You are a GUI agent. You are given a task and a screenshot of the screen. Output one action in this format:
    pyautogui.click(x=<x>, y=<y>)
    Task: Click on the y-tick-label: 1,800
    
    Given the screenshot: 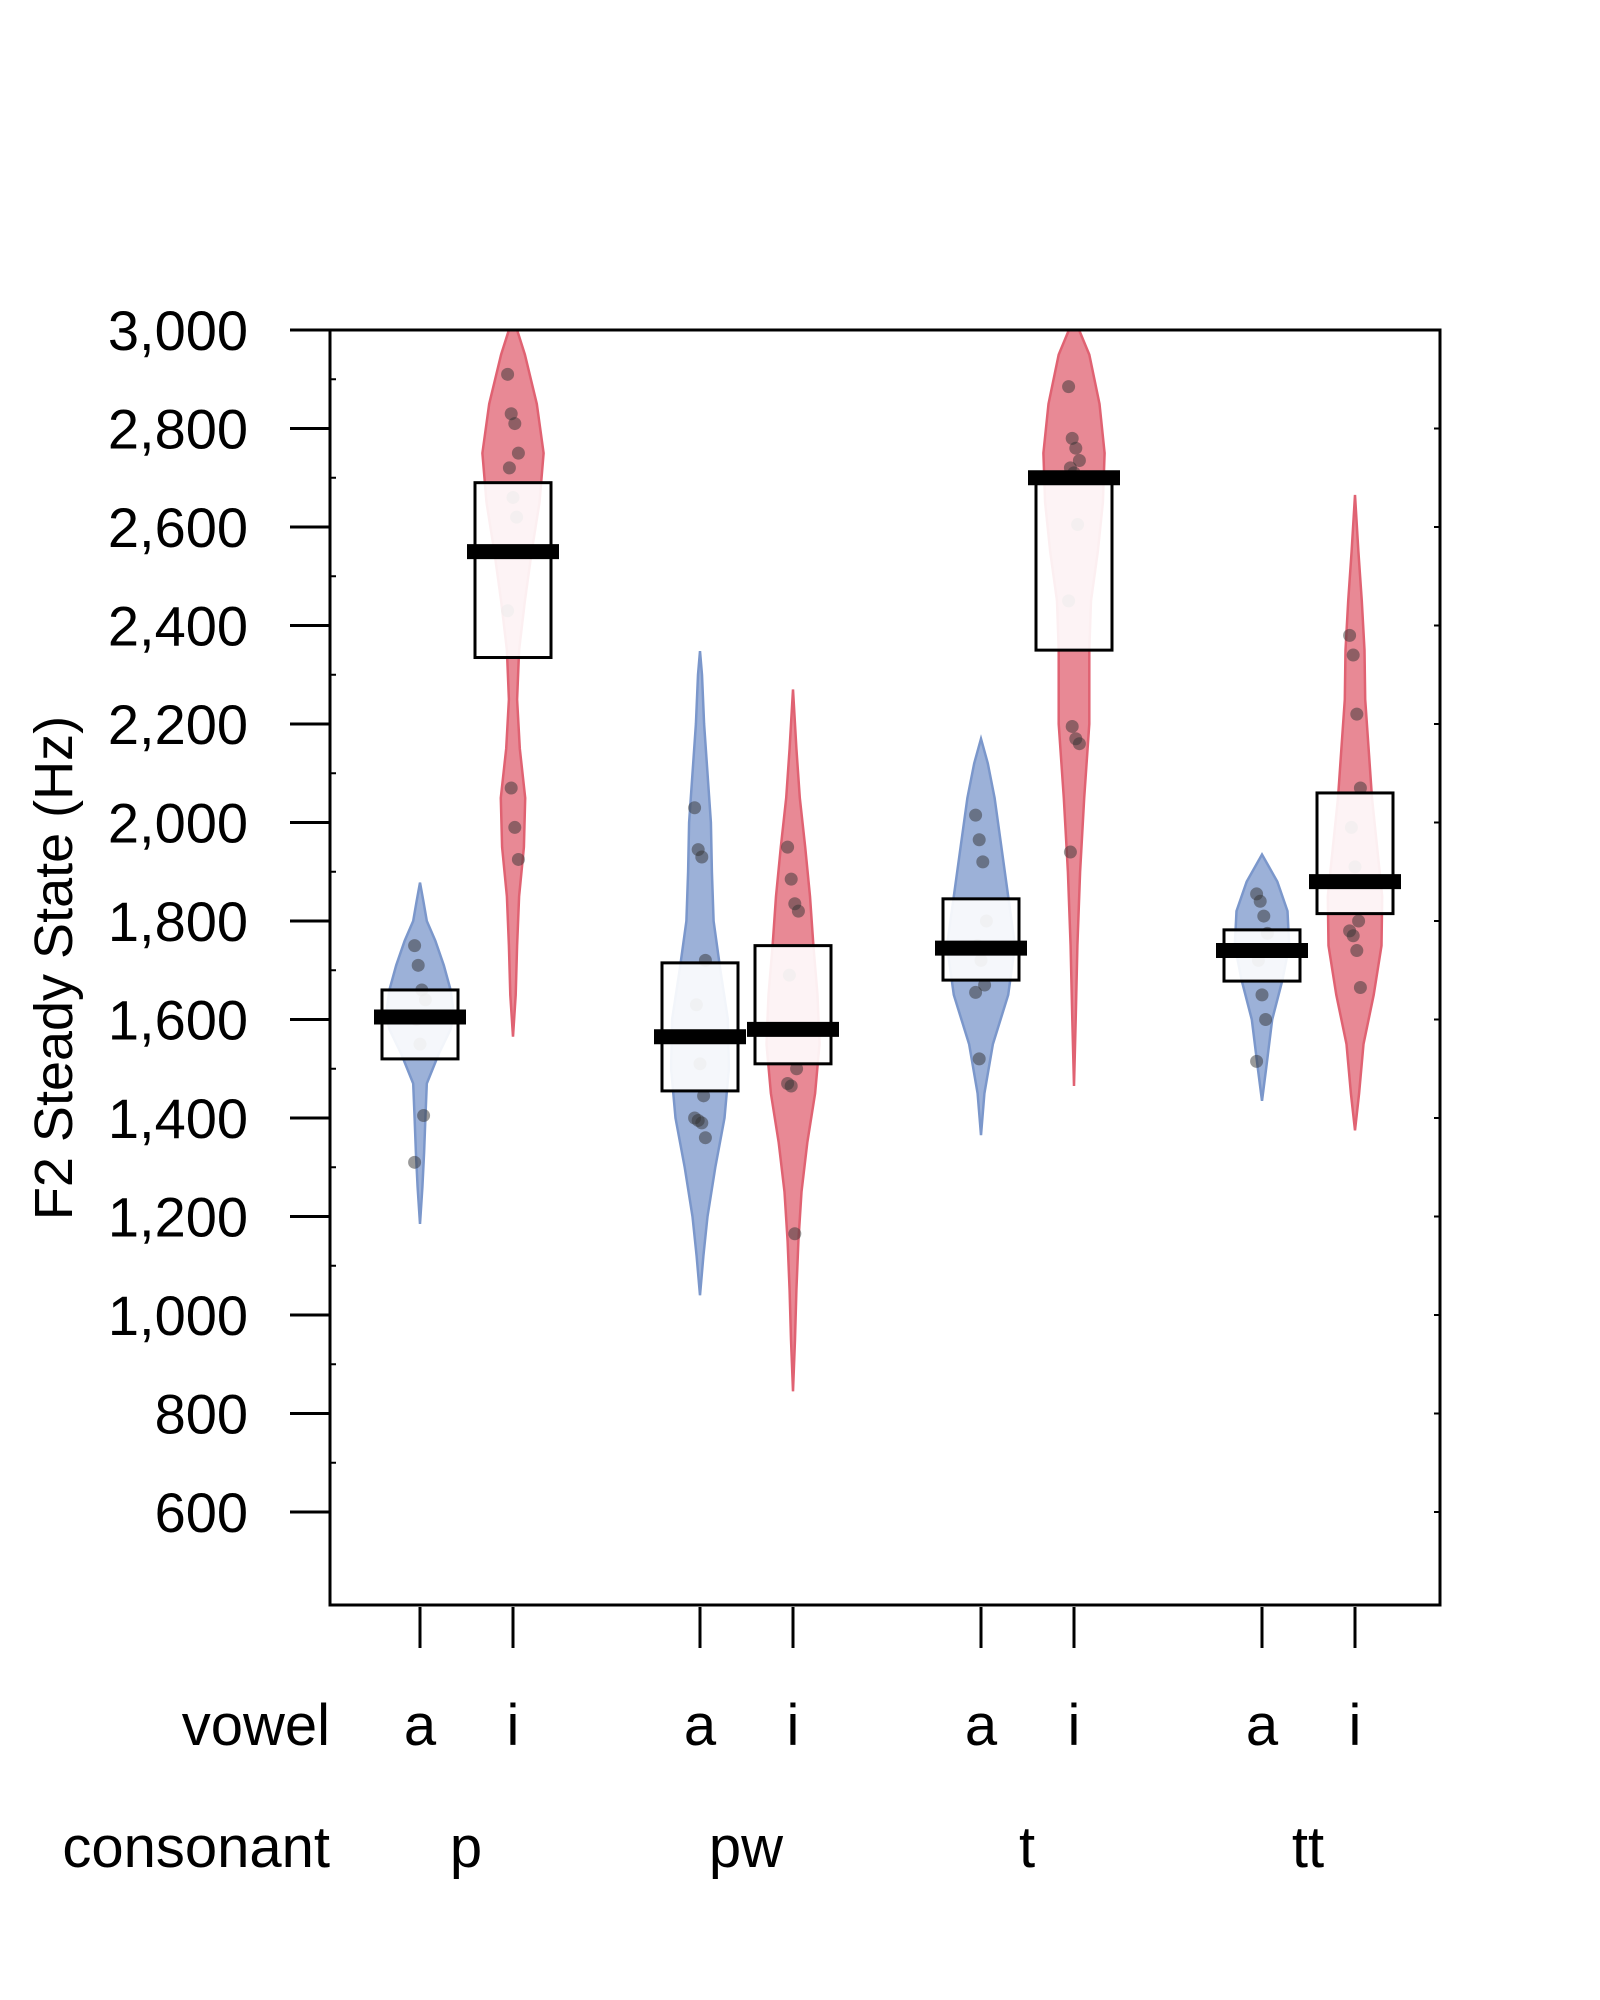 What is the action you would take?
    pyautogui.click(x=178, y=921)
    